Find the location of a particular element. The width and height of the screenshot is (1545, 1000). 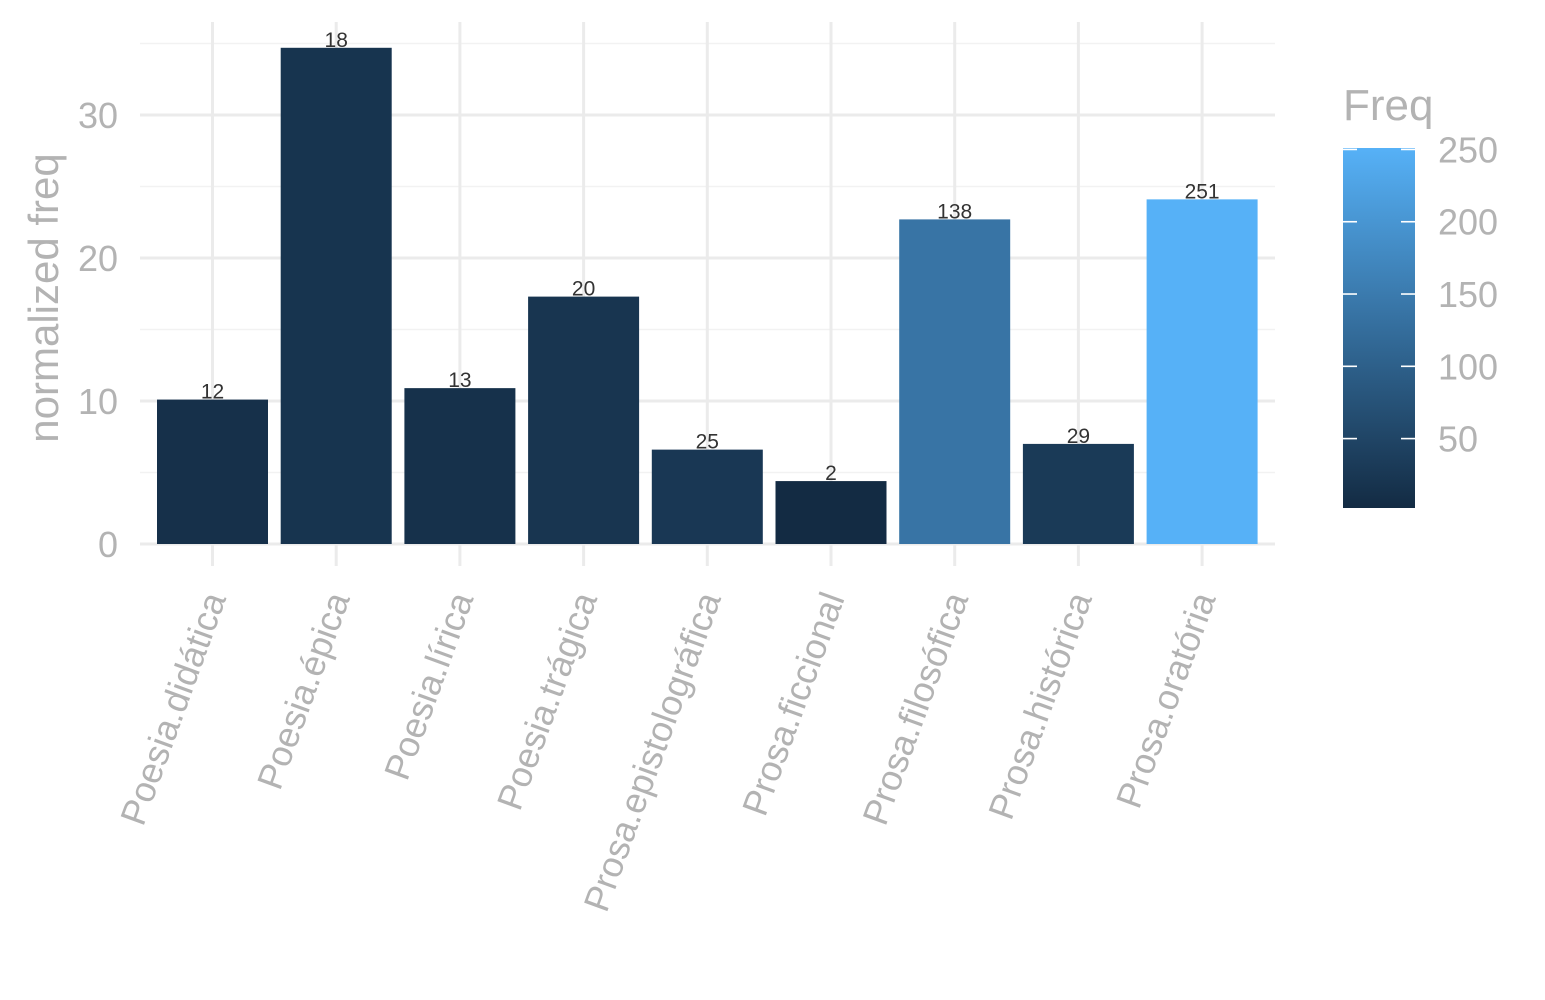

data-label: 13 is located at coordinates (459, 380).